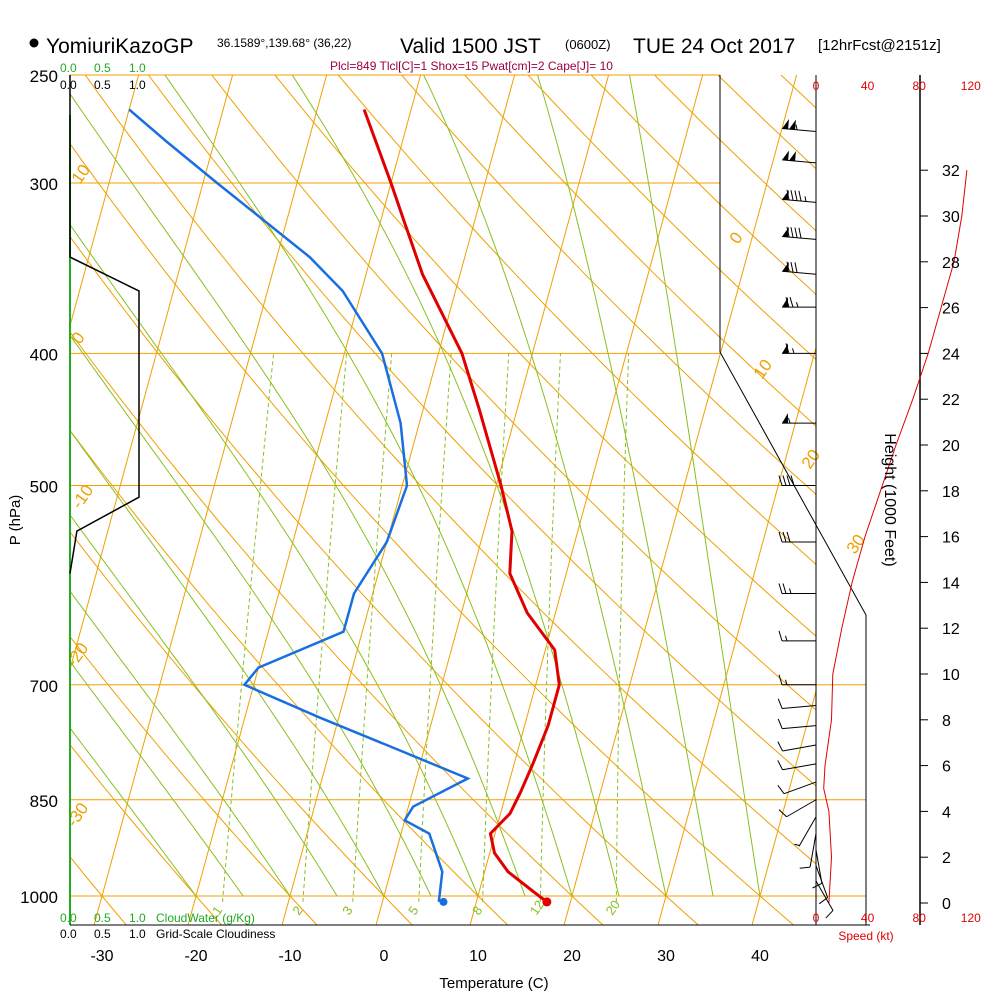 This screenshot has width=1000, height=1000. What do you see at coordinates (971, 86) in the screenshot?
I see `speed-tick-label: 120` at bounding box center [971, 86].